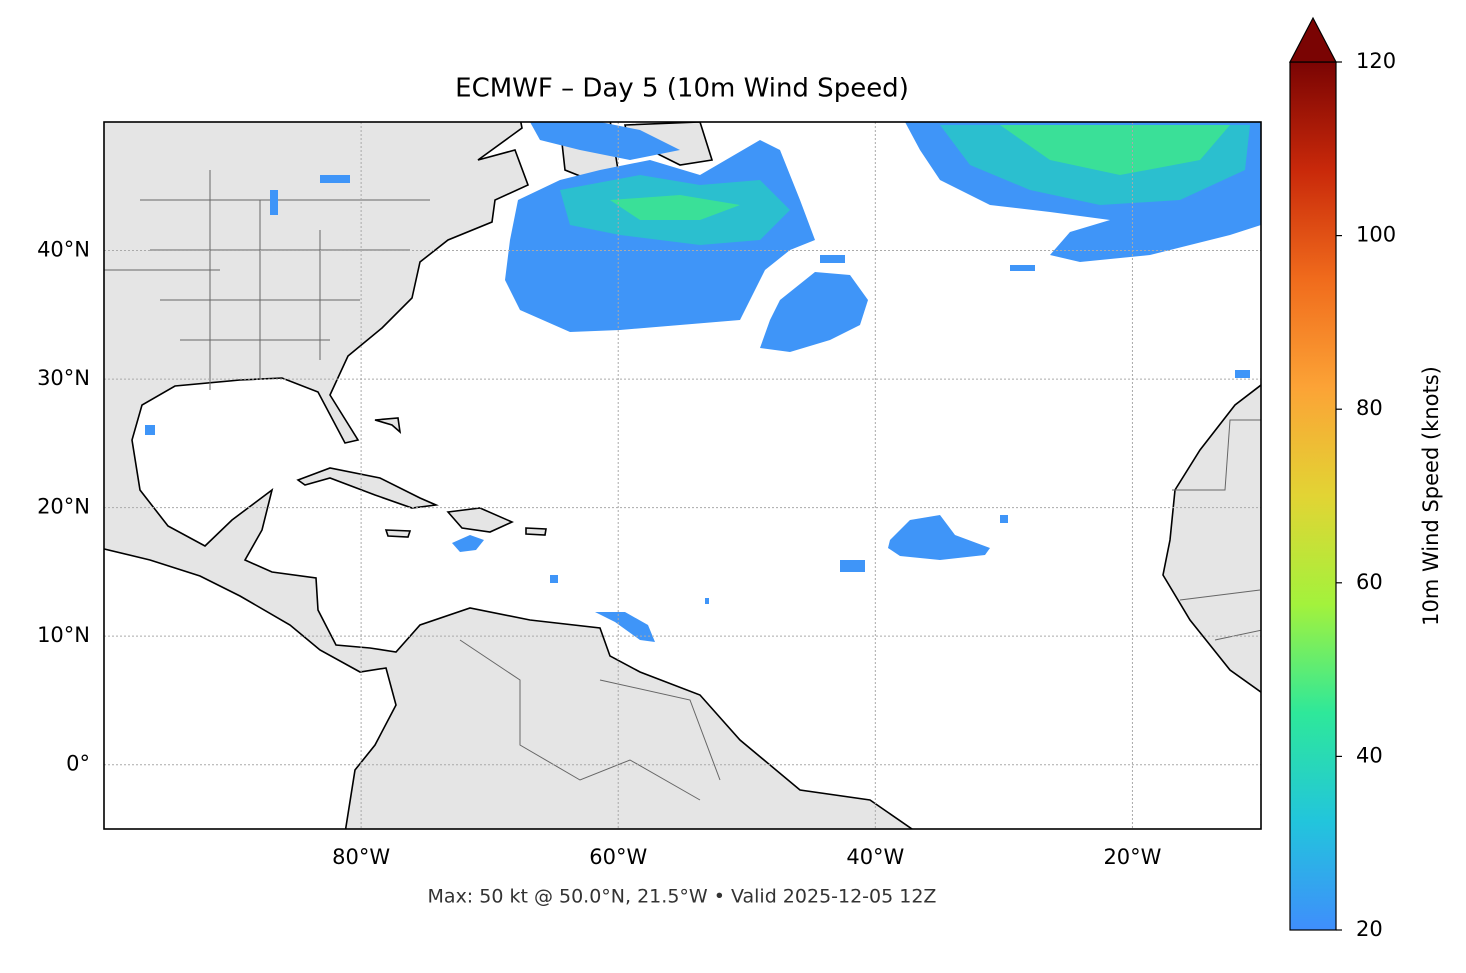 The height and width of the screenshot is (973, 1466). What do you see at coordinates (1216, 530) in the screenshot?
I see `africa-borders` at bounding box center [1216, 530].